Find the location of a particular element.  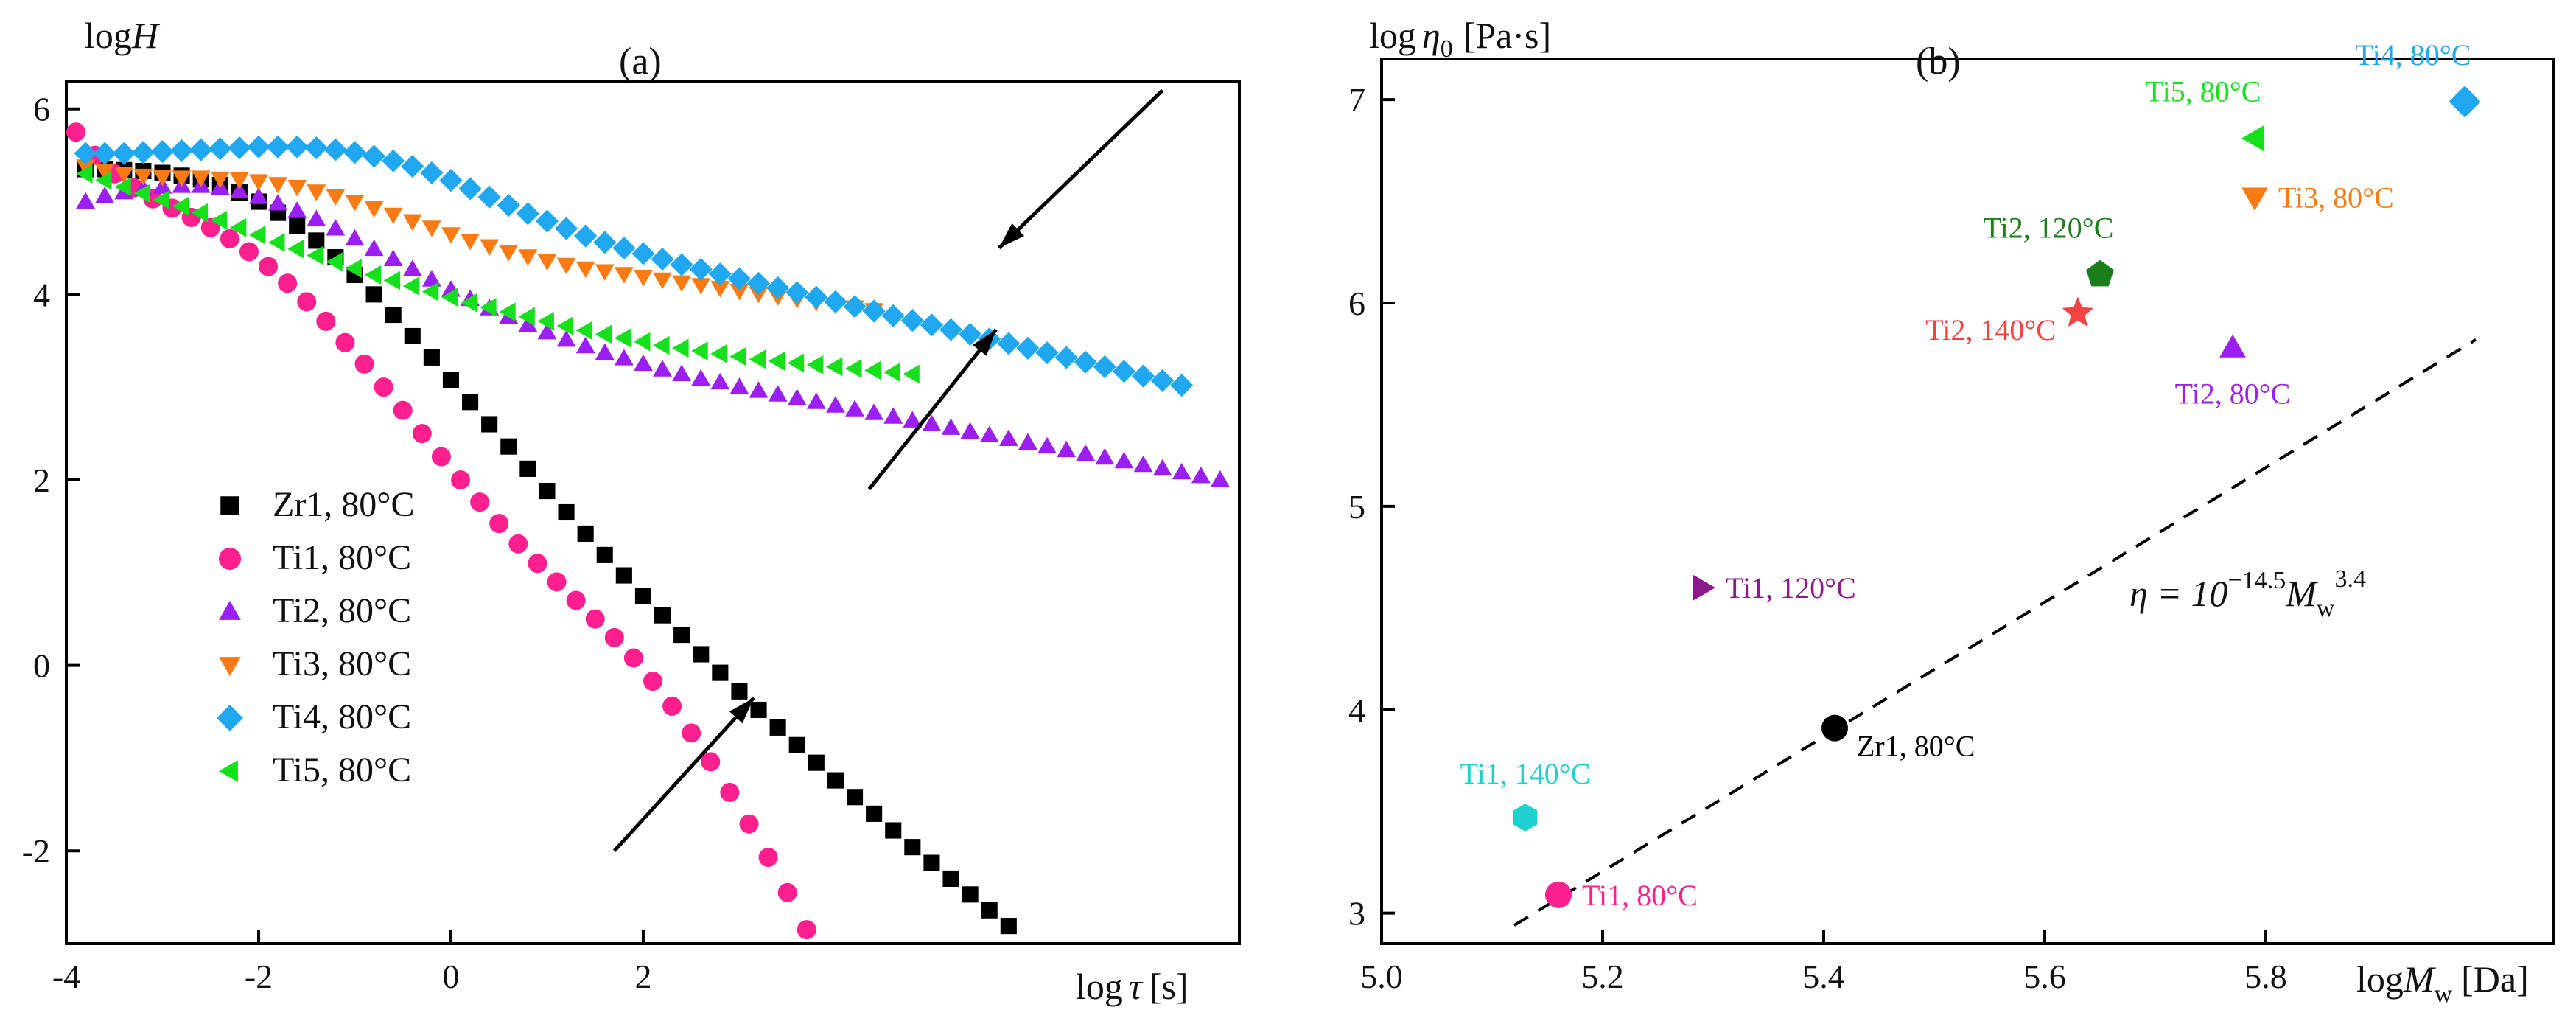

y-axis-label-unit-b: [Pa·s] is located at coordinates (1507, 35).